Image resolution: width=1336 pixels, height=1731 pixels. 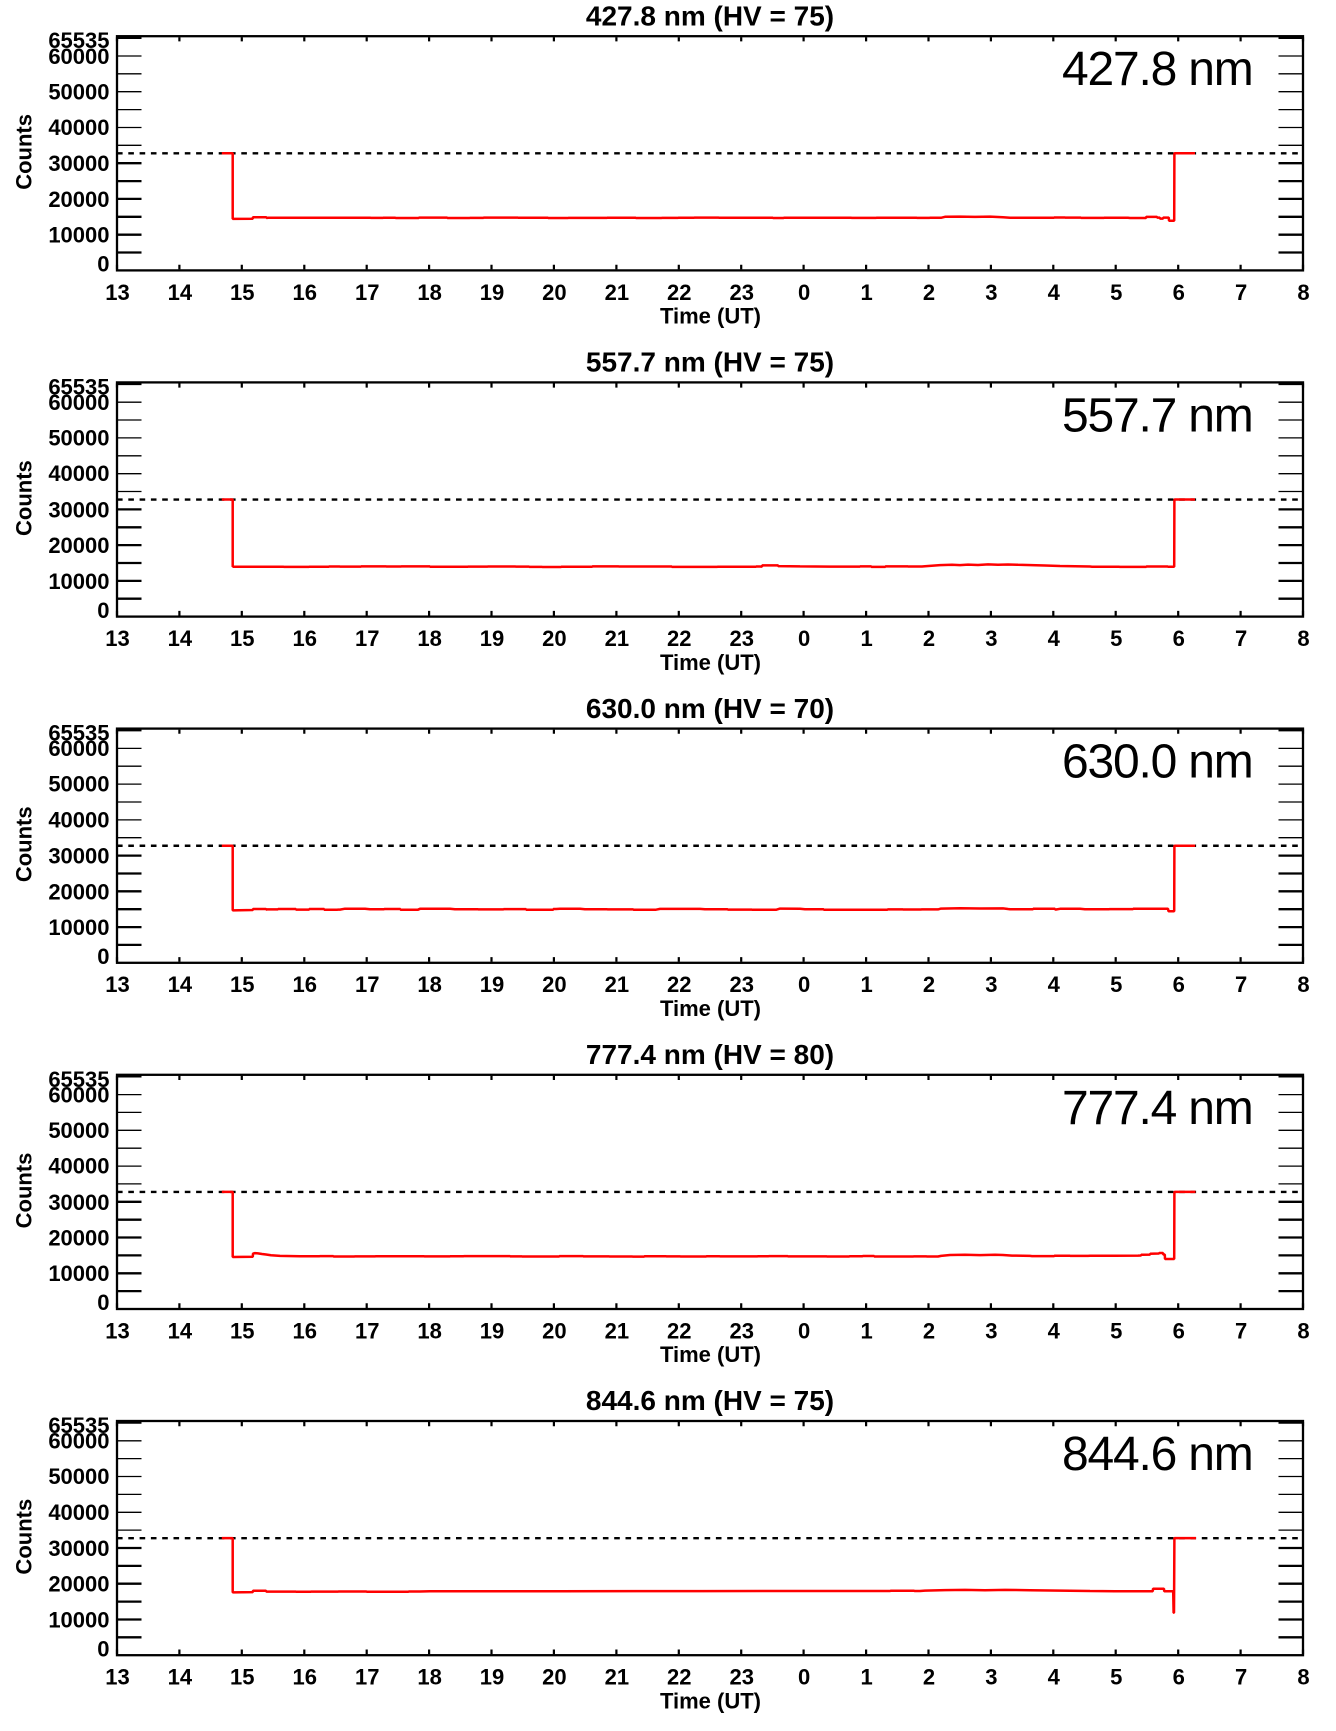 I want to click on svg-text: 777.4 nm (HV = 80), so click(x=710, y=1054).